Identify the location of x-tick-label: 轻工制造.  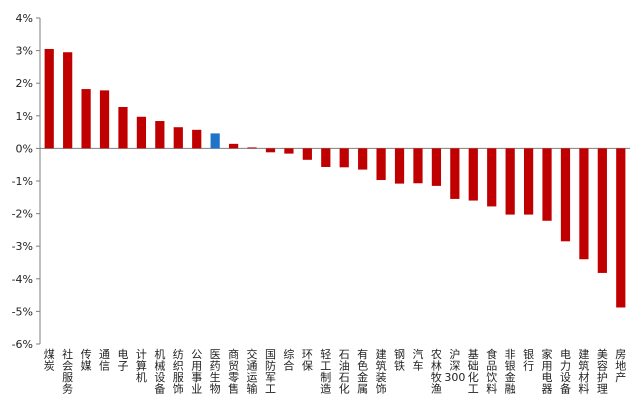
(325, 371).